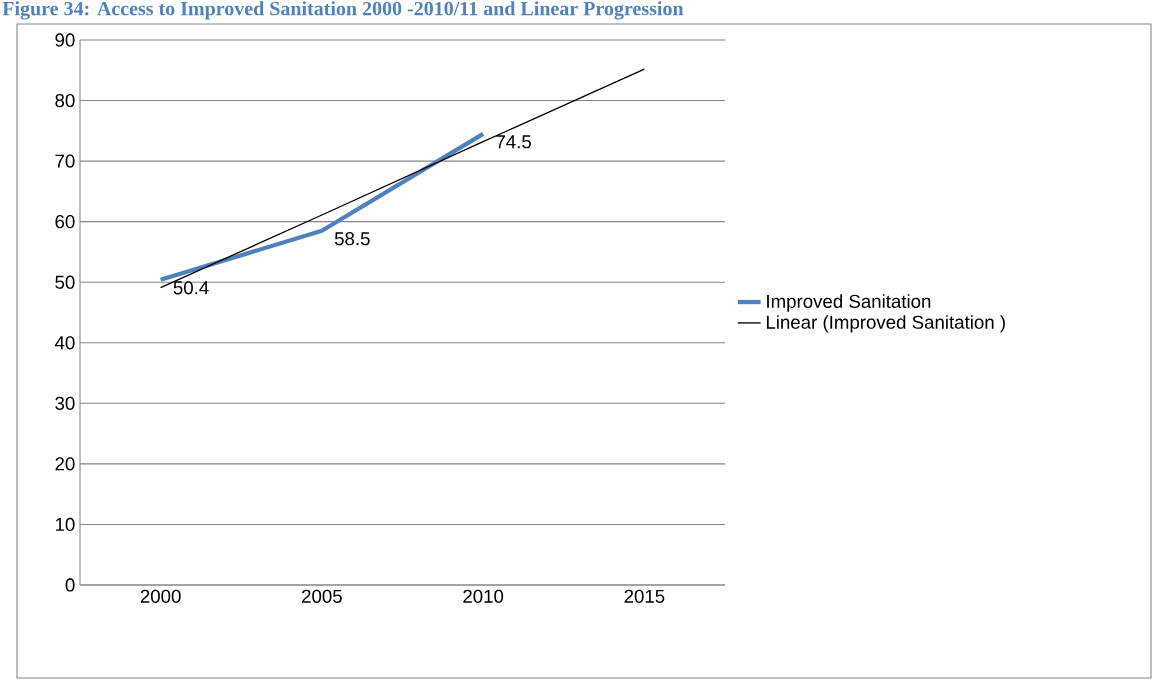 The height and width of the screenshot is (680, 1153). What do you see at coordinates (65, 161) in the screenshot?
I see `y-tick-label: 70` at bounding box center [65, 161].